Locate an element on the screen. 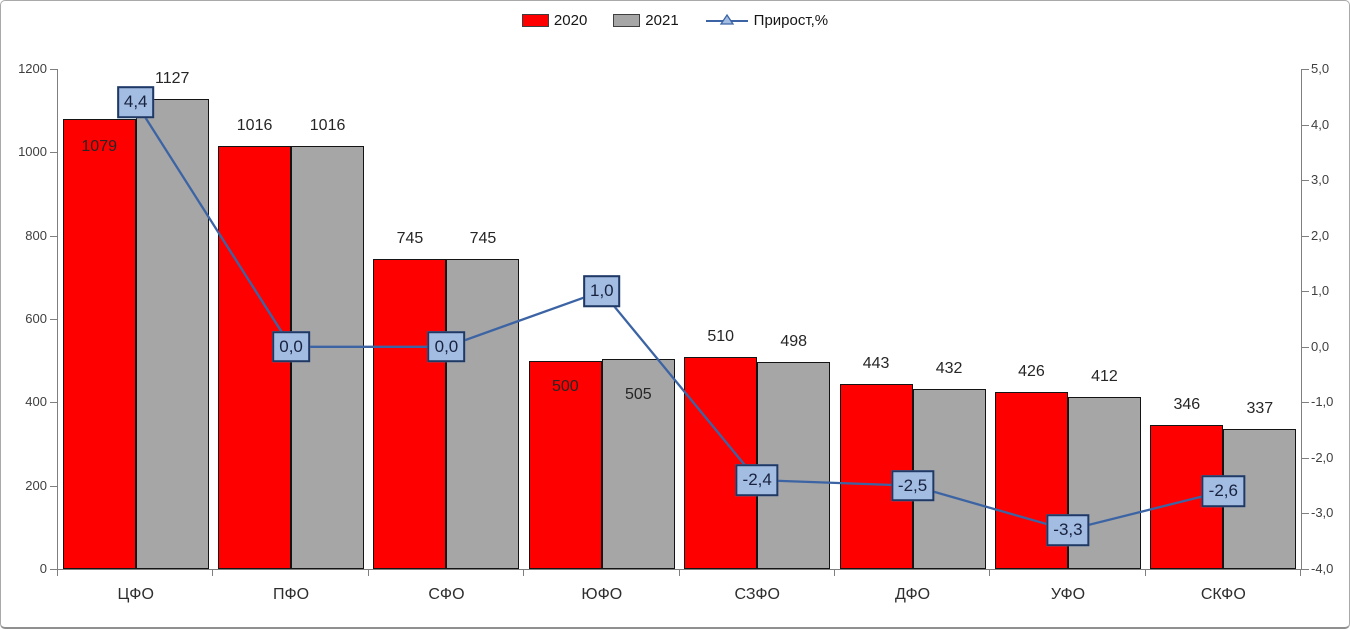 This screenshot has height=629, width=1350. bar-value-label-2021: 498 is located at coordinates (794, 341).